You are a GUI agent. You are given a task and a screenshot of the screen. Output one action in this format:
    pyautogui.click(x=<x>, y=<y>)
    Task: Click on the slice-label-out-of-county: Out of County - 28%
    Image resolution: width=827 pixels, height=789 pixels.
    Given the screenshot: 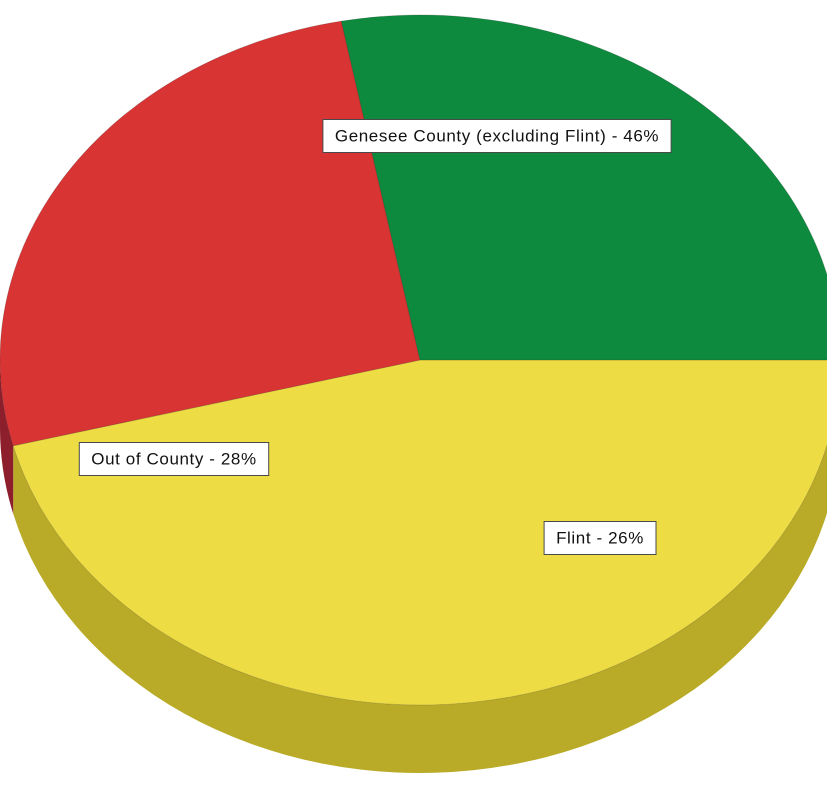 What is the action you would take?
    pyautogui.click(x=174, y=459)
    